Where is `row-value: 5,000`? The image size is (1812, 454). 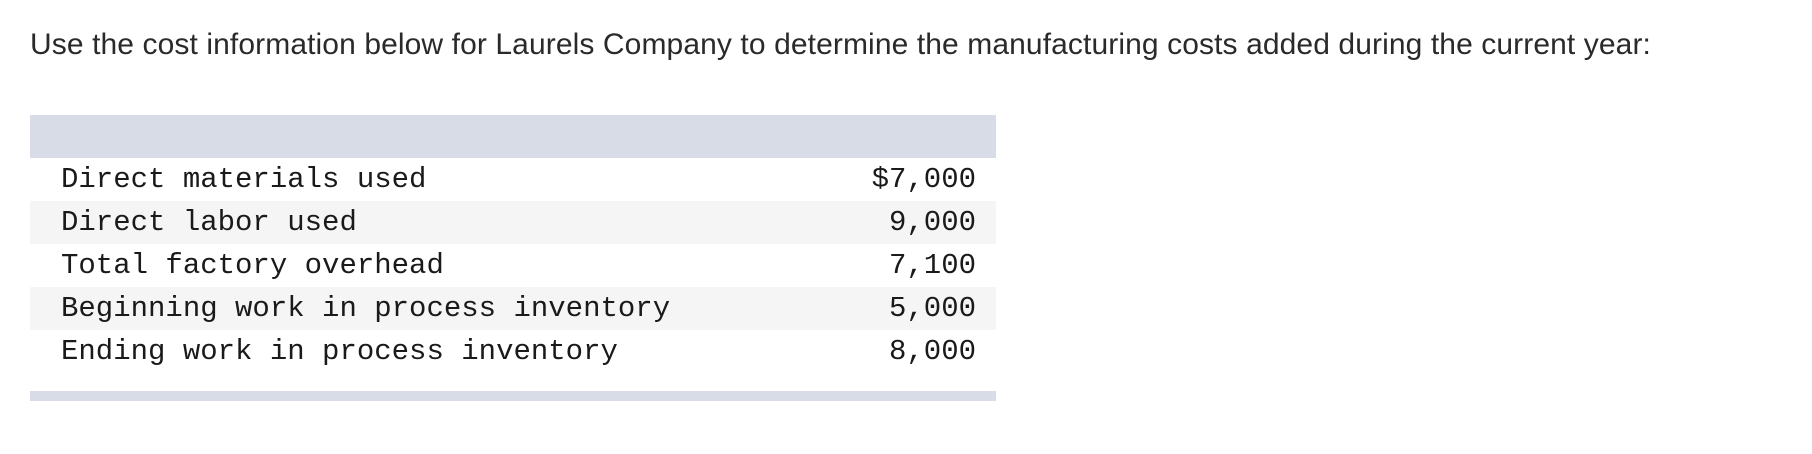 row-value: 5,000 is located at coordinates (917, 308).